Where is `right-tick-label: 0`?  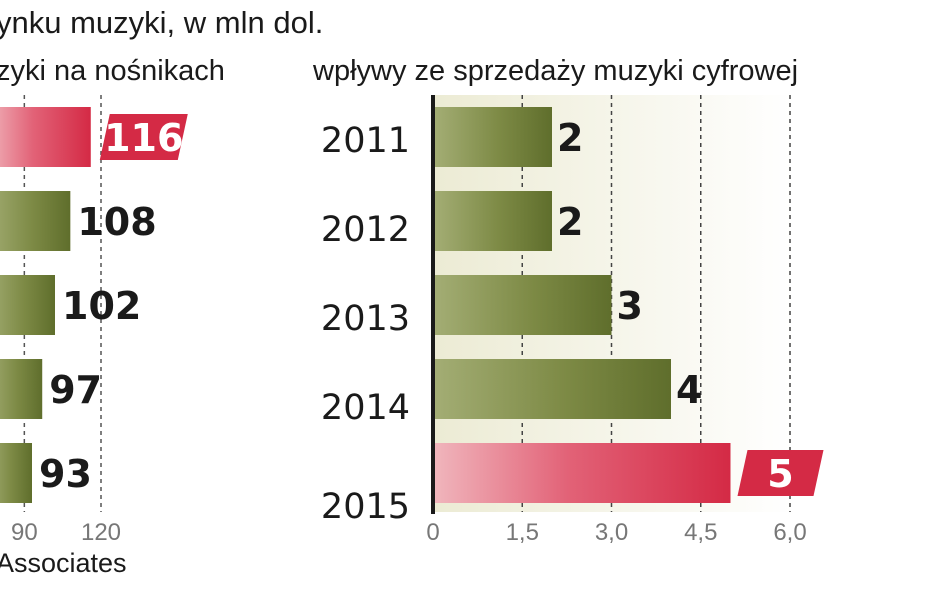
right-tick-label: 0 is located at coordinates (432, 532).